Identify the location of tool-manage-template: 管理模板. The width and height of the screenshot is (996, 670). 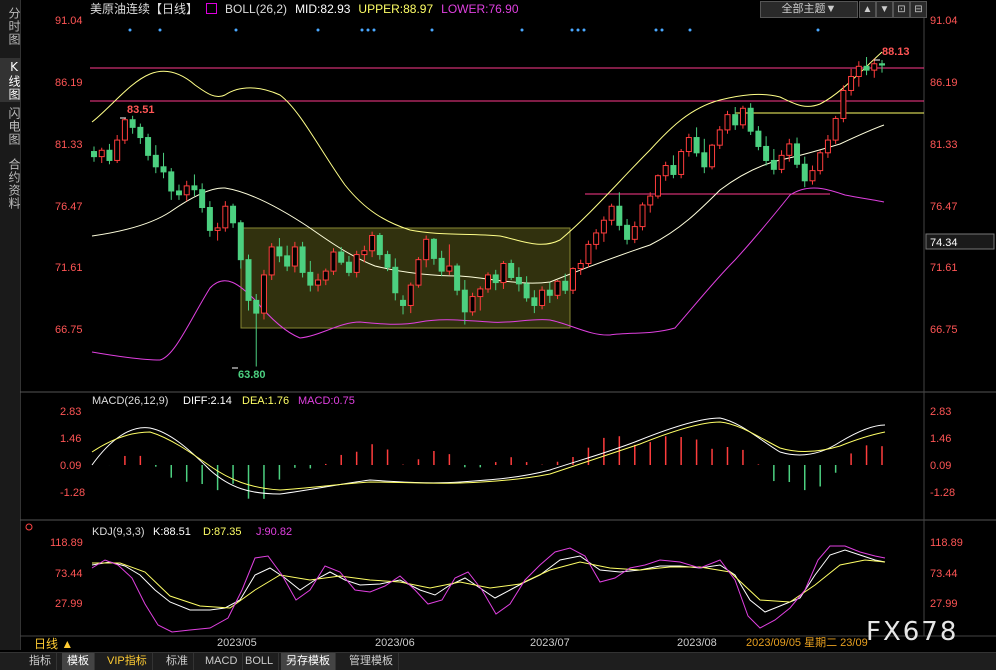
(371, 661).